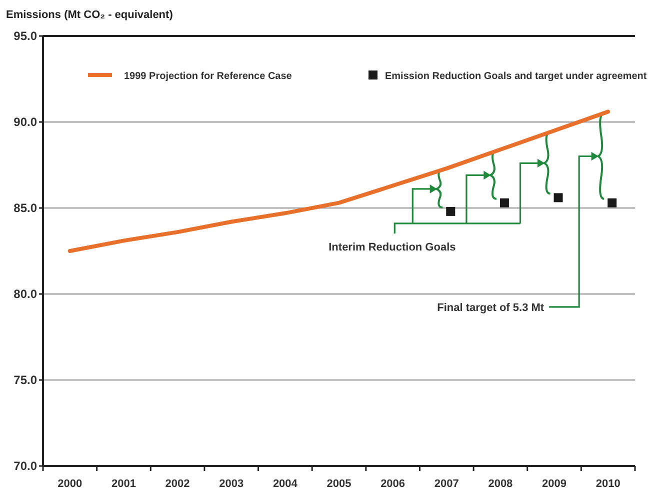 The image size is (648, 493). What do you see at coordinates (516, 76) in the screenshot?
I see `legend-label: Emission Reduction Goals and target under agreement` at bounding box center [516, 76].